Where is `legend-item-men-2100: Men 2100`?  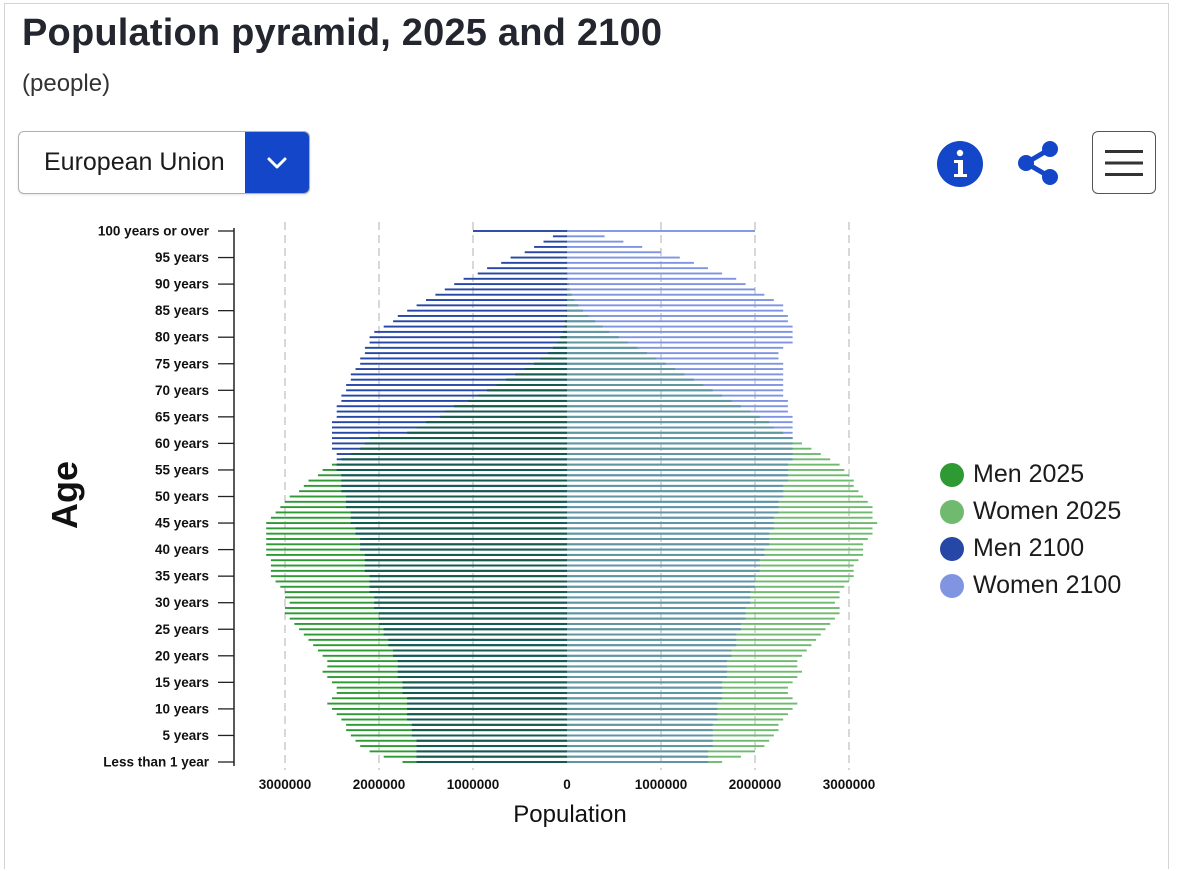 legend-item-men-2100: Men 2100 is located at coordinates (1030, 548).